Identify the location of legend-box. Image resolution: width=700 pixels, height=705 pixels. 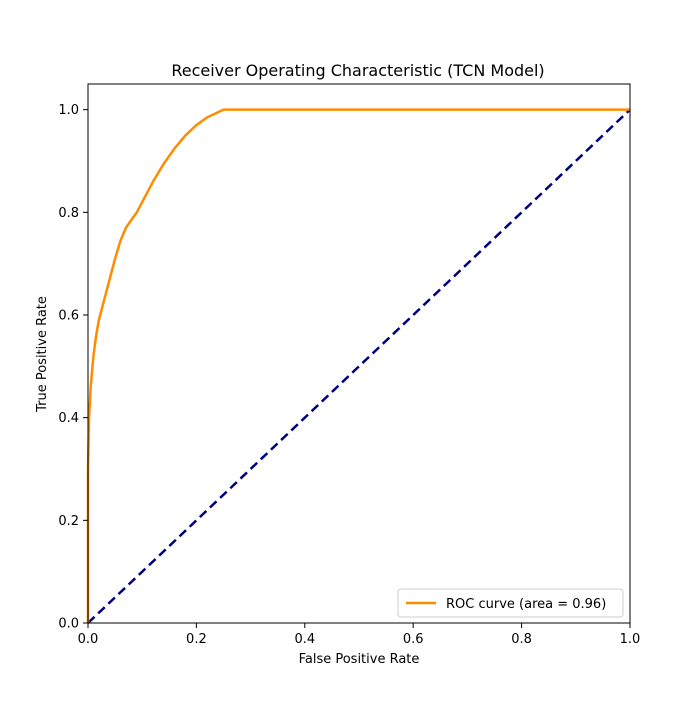
(510, 603).